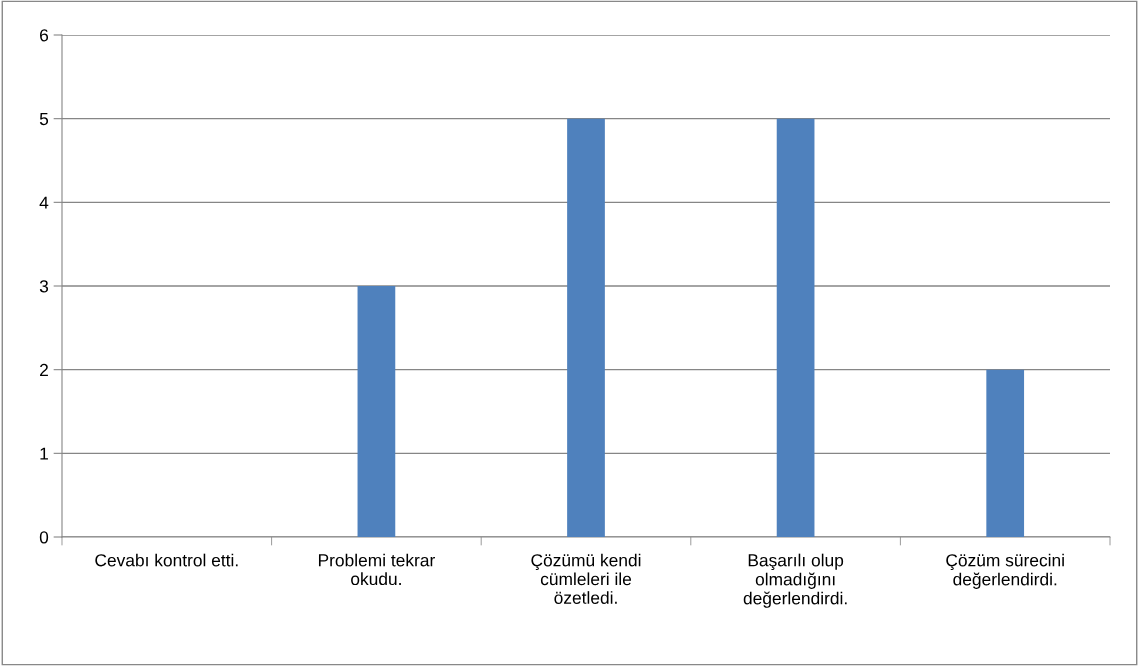  What do you see at coordinates (586, 578) in the screenshot?
I see `x-tick-label: Çözümü kendi cümleleri ile özetledi.` at bounding box center [586, 578].